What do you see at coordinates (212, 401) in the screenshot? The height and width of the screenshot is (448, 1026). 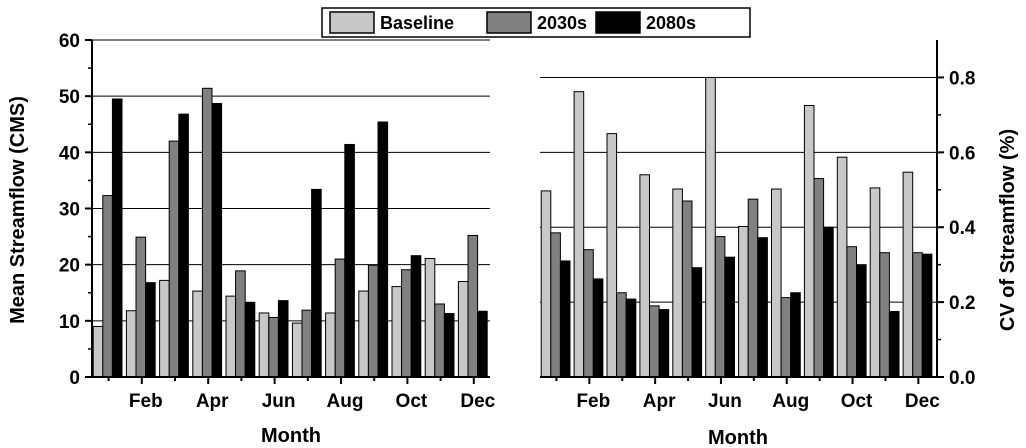 I see `left-x-tick-label: Apr` at bounding box center [212, 401].